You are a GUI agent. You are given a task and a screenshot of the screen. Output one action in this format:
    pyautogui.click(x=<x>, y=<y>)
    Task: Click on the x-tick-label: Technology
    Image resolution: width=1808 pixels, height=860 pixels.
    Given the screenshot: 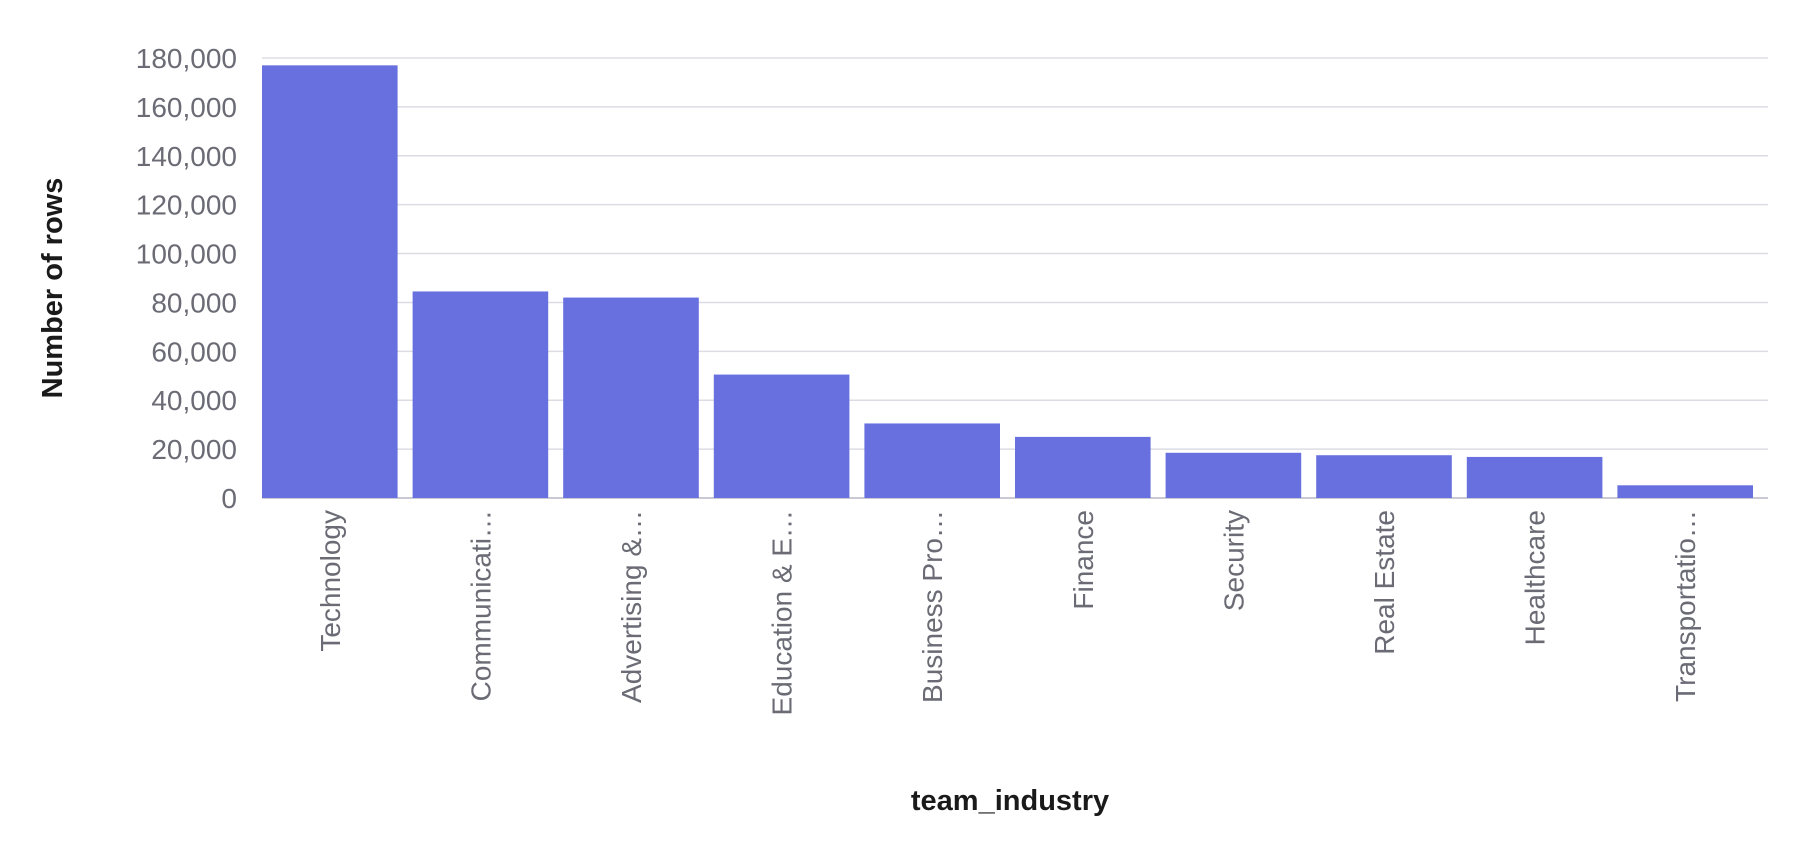 What is the action you would take?
    pyautogui.click(x=330, y=581)
    